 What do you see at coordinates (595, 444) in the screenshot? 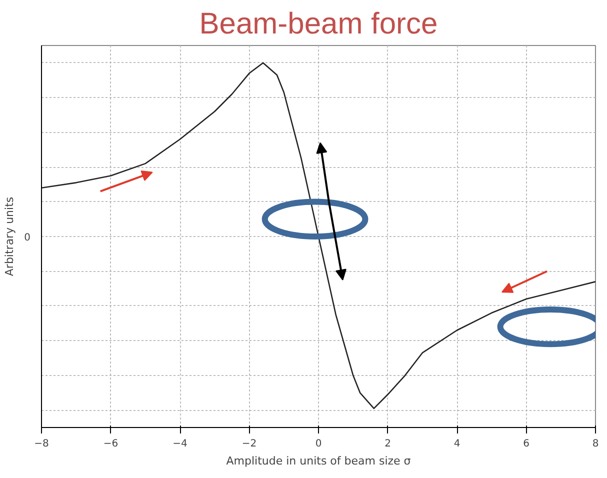
I see `x-tick-label: 8` at bounding box center [595, 444].